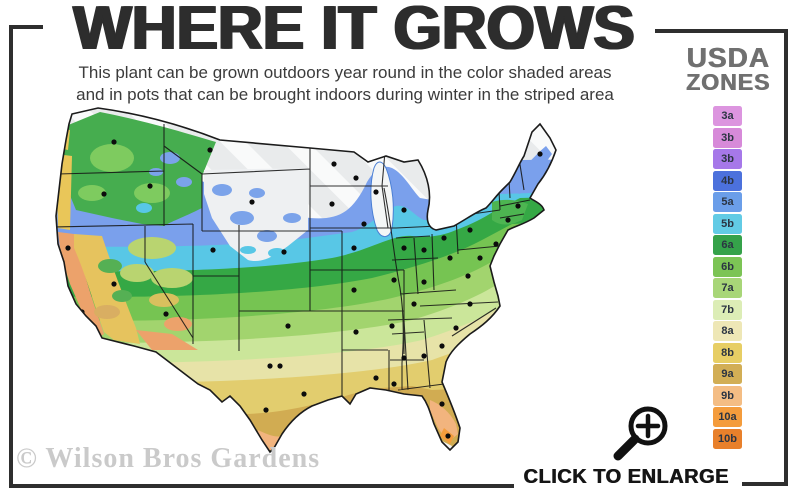  I want to click on click-to-enlarge-label: CLICK TO ENLARGE, so click(626, 477).